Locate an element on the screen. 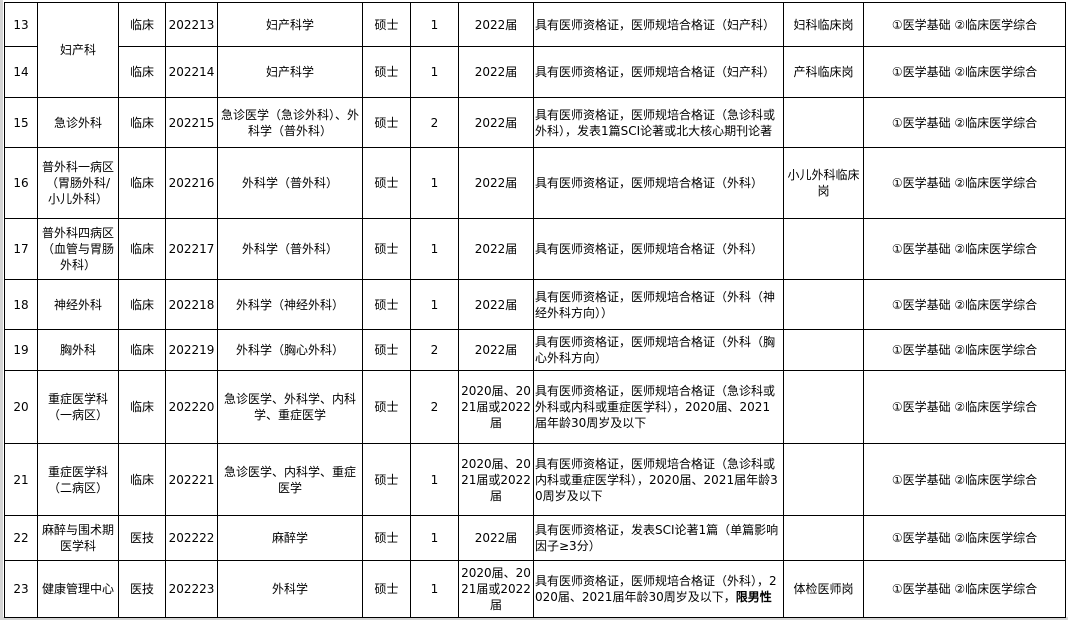 The height and width of the screenshot is (620, 1068). department-cell: 重症医学科（一病区） is located at coordinates (78, 407).